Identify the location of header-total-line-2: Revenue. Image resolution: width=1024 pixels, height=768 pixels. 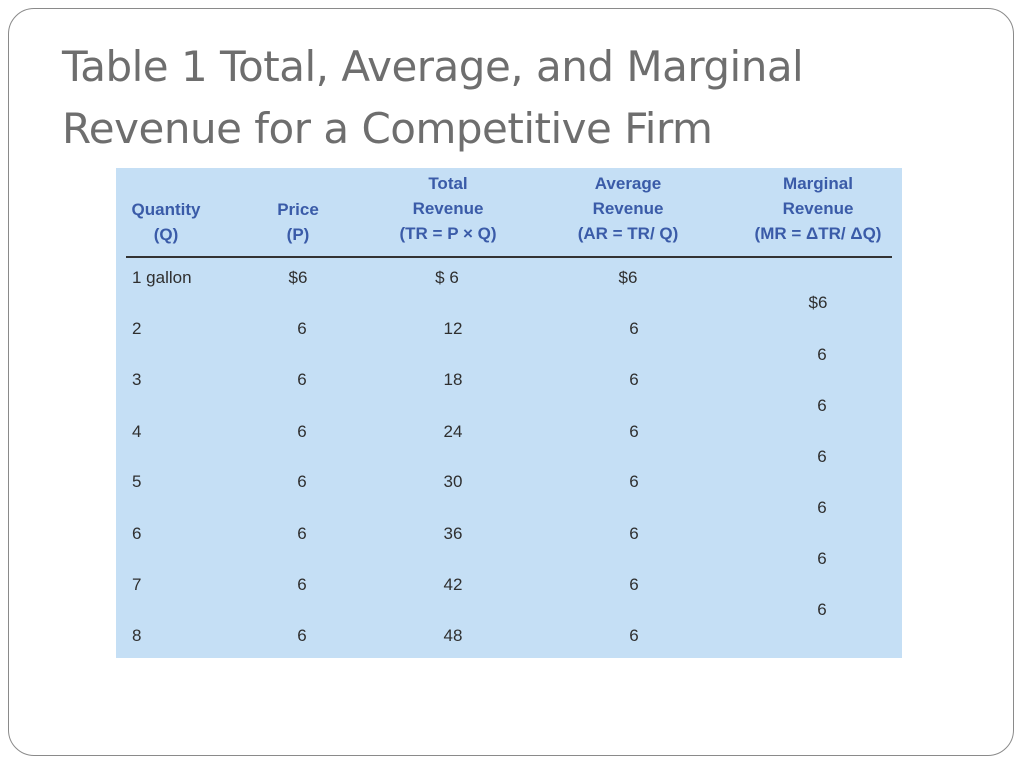
(448, 208).